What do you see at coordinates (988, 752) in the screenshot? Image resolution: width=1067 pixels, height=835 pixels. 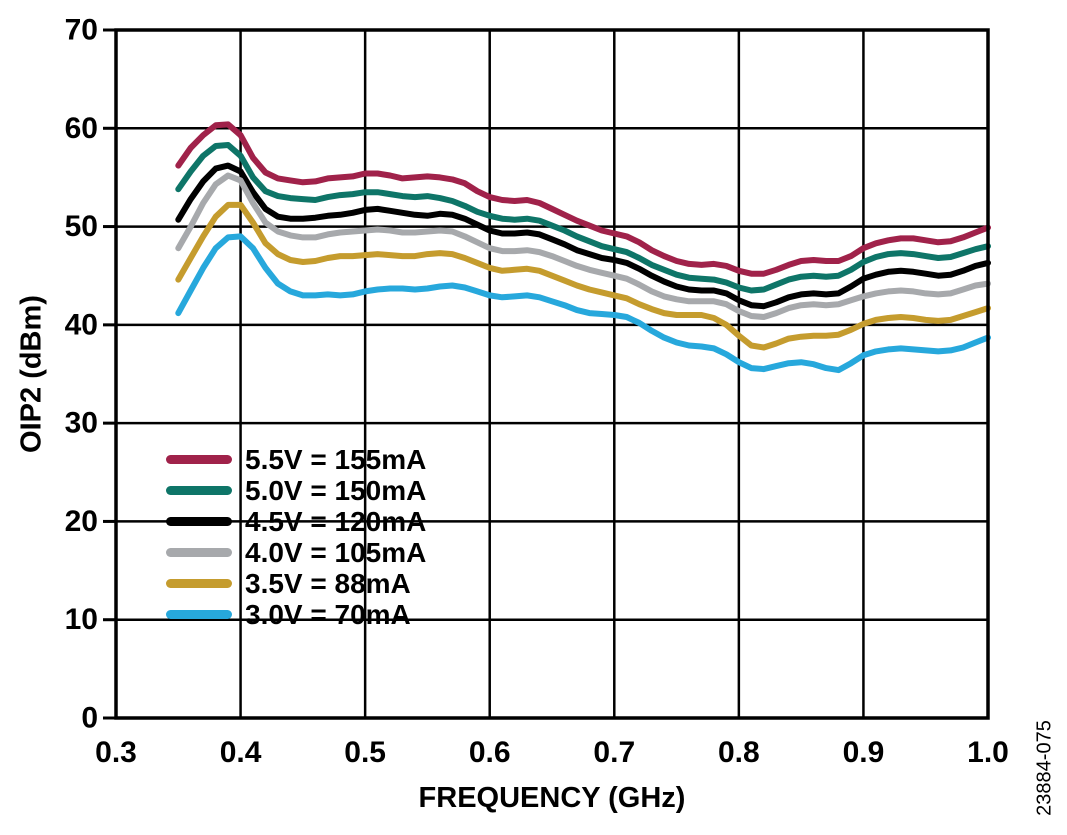 I see `x-tick-label: 1.0` at bounding box center [988, 752].